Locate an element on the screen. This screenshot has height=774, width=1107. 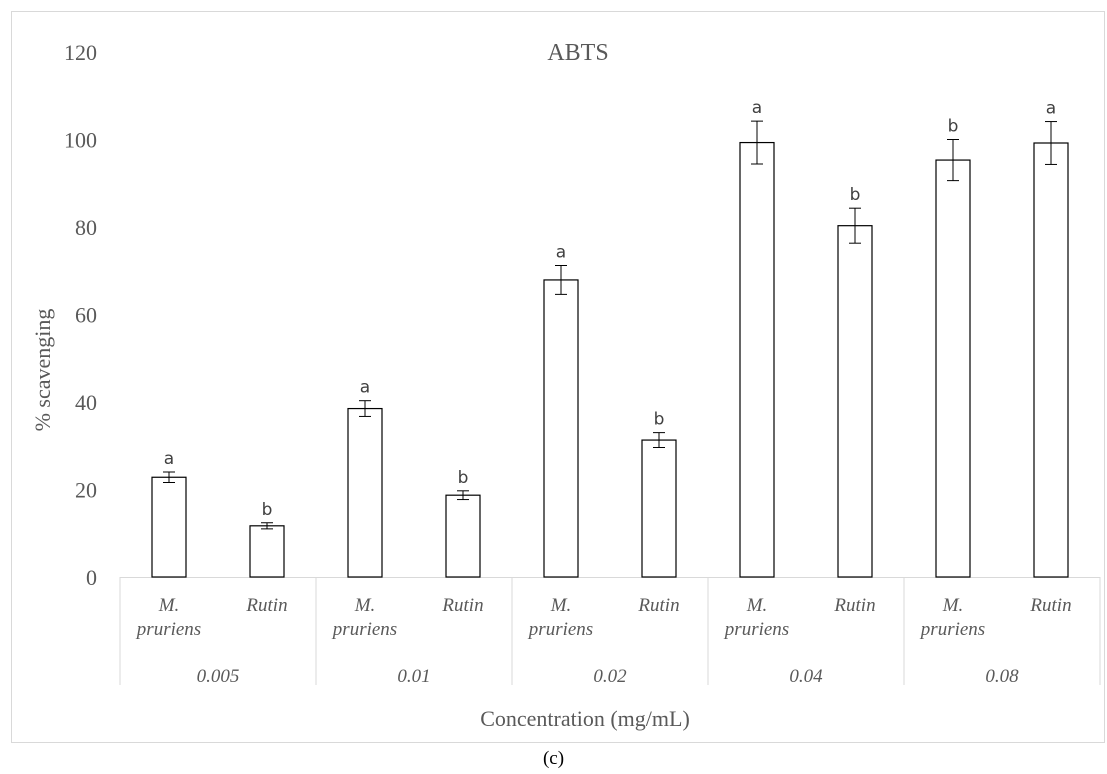
y-axis-title: % scavenging is located at coordinates (42, 370).